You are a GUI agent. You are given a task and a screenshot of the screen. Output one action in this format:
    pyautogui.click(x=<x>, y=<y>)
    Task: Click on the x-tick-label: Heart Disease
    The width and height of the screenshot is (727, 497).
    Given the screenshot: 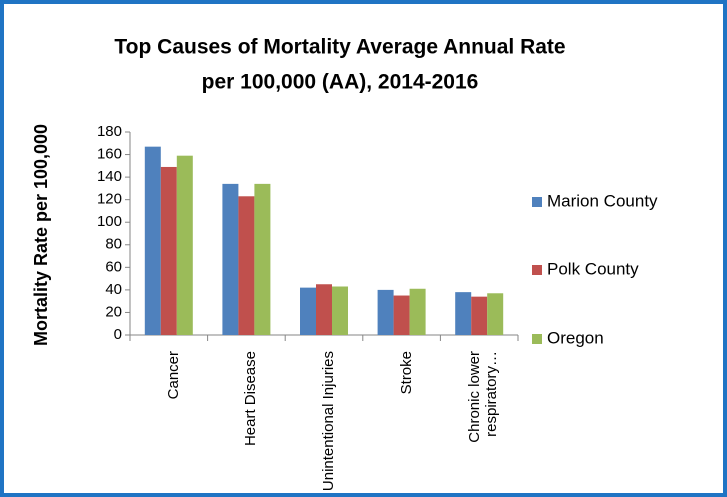 What is the action you would take?
    pyautogui.click(x=250, y=399)
    